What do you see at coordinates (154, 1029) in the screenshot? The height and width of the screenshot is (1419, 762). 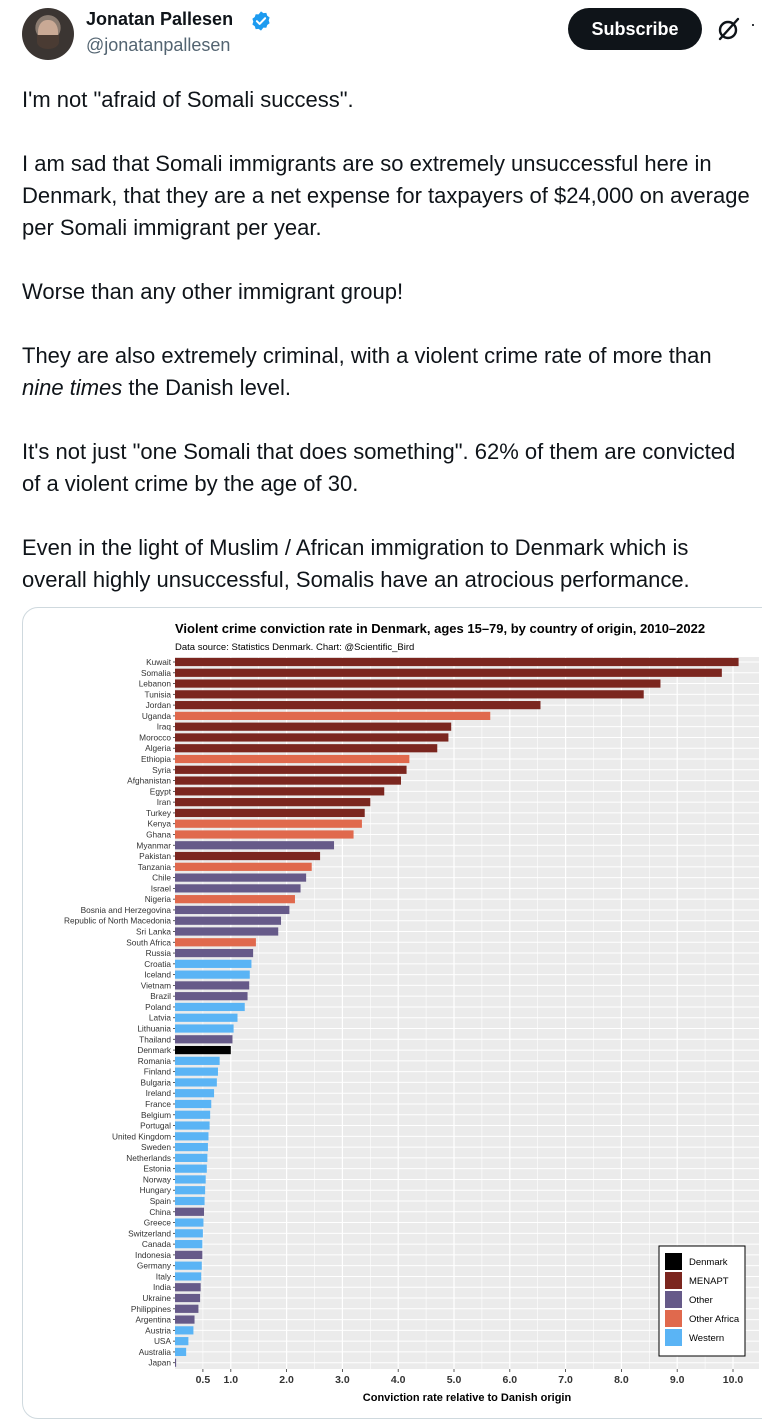 I see `y-tick-label: Lithuania` at bounding box center [154, 1029].